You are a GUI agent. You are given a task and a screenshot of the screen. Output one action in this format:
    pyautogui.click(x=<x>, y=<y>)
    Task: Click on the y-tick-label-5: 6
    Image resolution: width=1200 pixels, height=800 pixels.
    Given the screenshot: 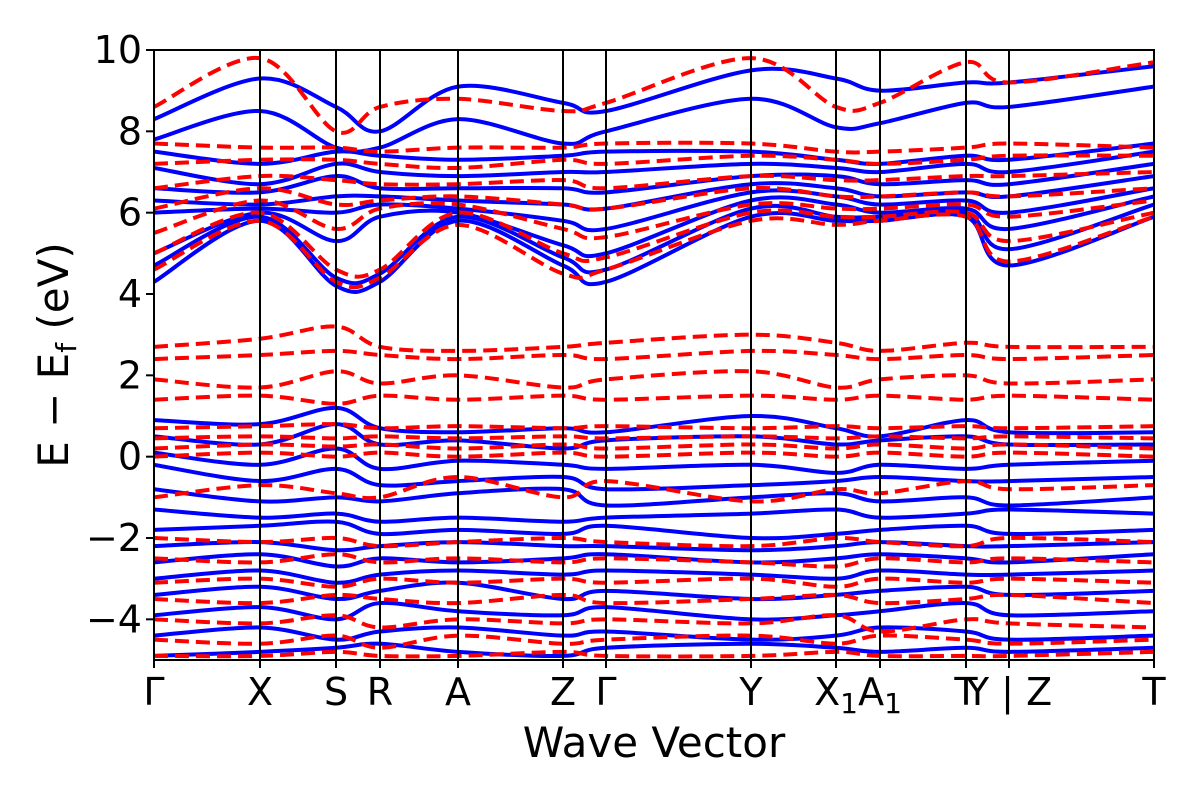 What is the action you would take?
    pyautogui.click(x=130, y=213)
    